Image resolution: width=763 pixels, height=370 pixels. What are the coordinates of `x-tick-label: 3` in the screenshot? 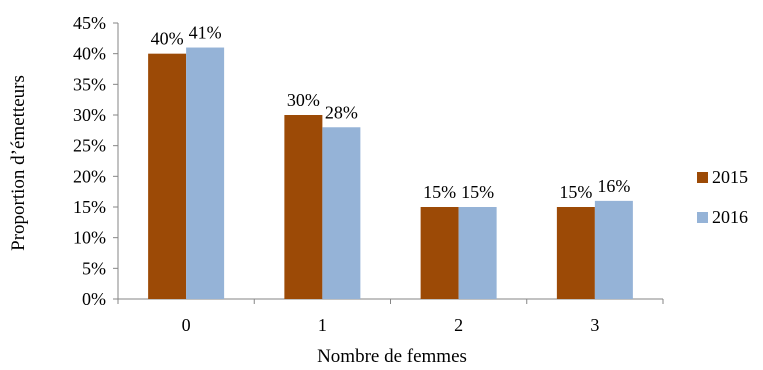 It's located at (594, 325).